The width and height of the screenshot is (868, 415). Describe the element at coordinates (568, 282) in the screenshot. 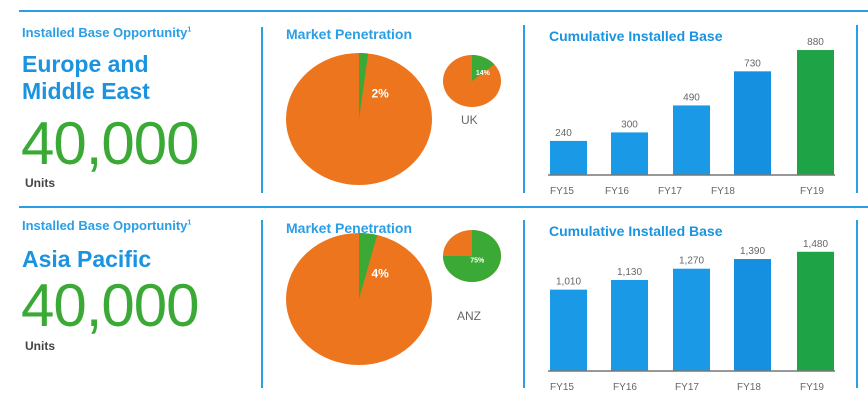

I see `value-label: 1,010` at that location.